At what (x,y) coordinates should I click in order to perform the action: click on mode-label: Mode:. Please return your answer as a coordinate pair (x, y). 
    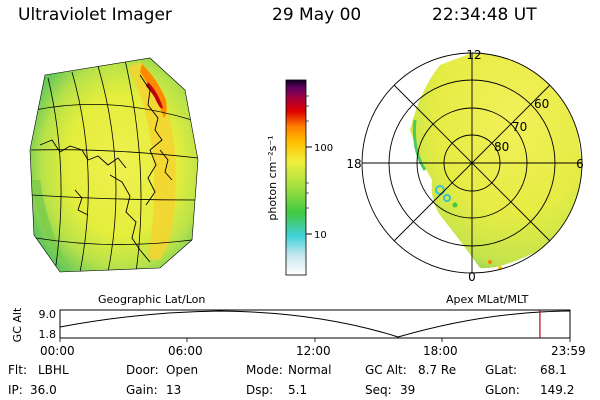
    Looking at the image, I should click on (264, 370).